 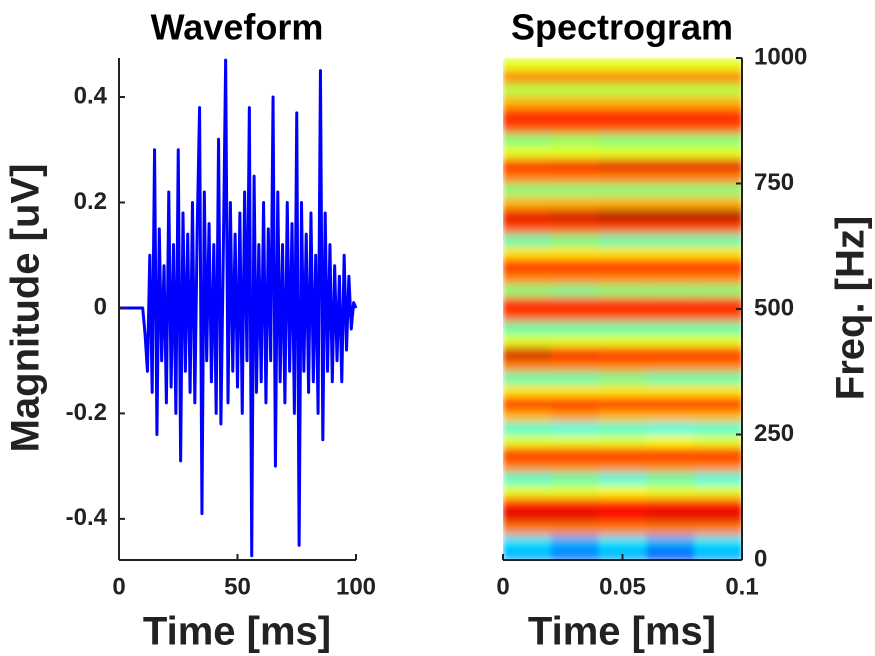 What do you see at coordinates (622, 27) in the screenshot?
I see `chart-title: Spectrogram` at bounding box center [622, 27].